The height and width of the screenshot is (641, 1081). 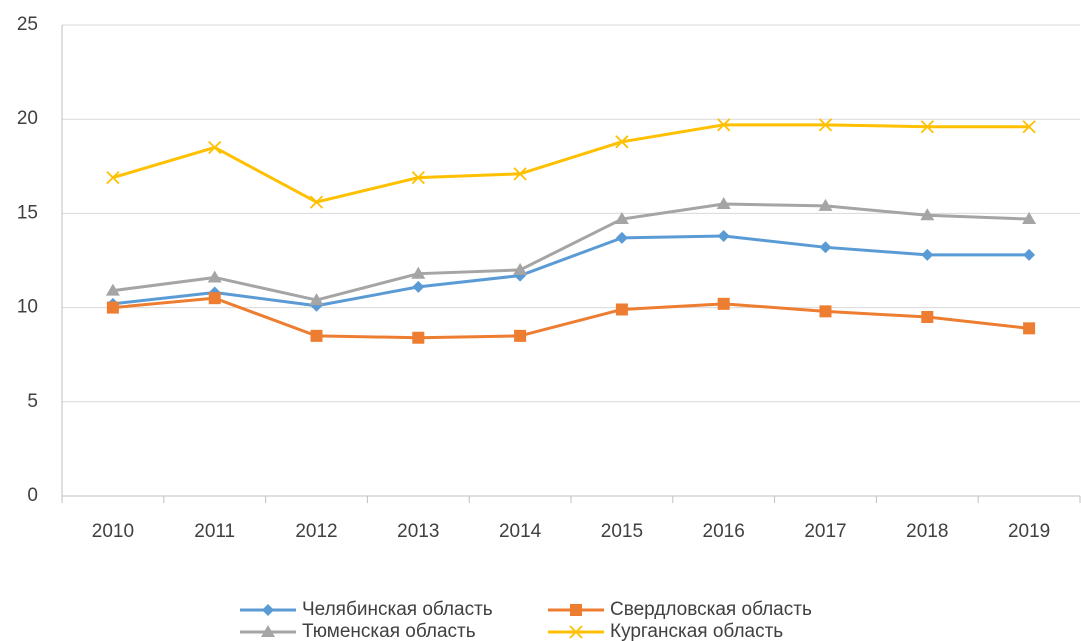 What do you see at coordinates (214, 531) in the screenshot?
I see `x-tick-label: 2011` at bounding box center [214, 531].